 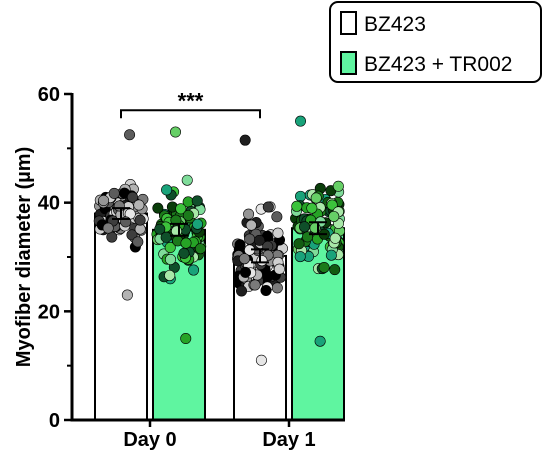 What do you see at coordinates (348, 63) in the screenshot?
I see `legend-swatch-bz423-tr002` at bounding box center [348, 63].